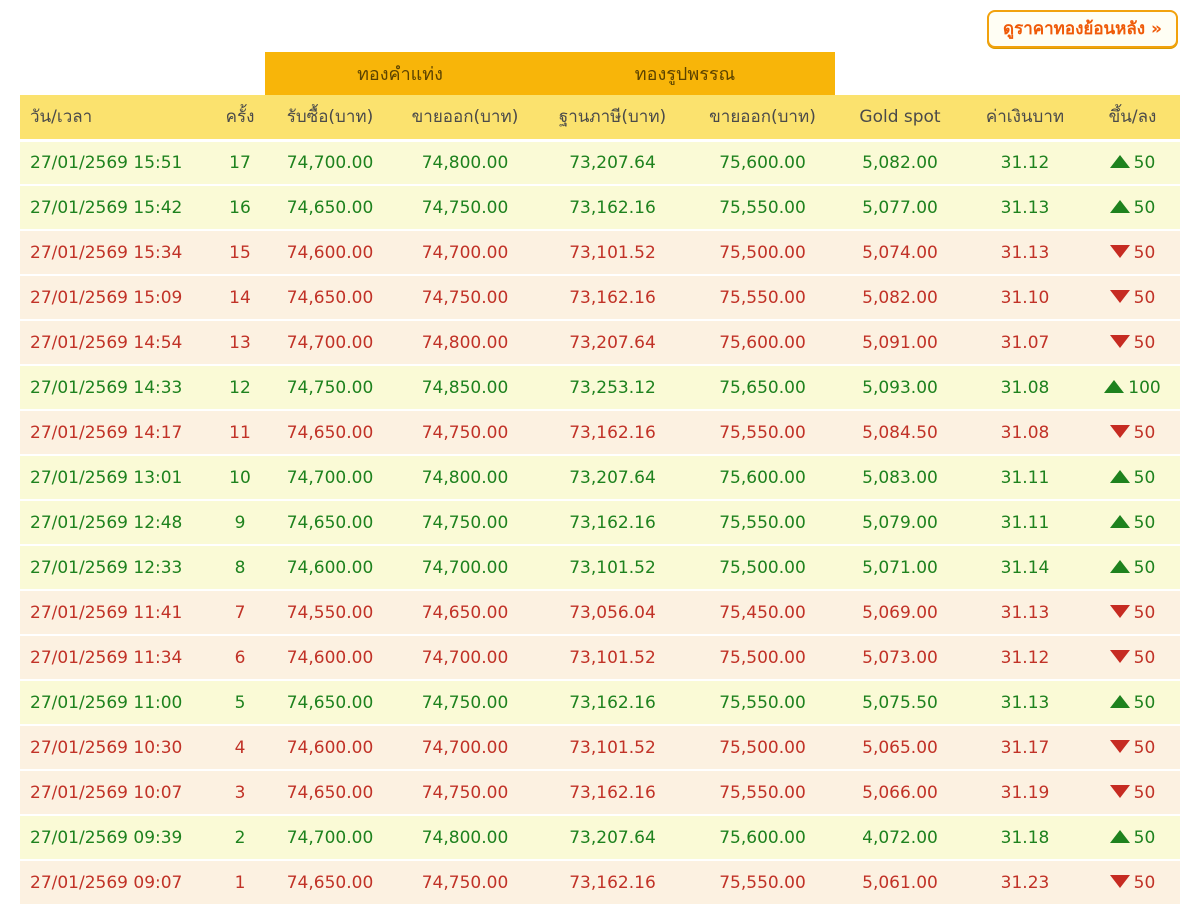 The image size is (1200, 922). What do you see at coordinates (240, 568) in the screenshot?
I see `cell-round: 8` at bounding box center [240, 568].